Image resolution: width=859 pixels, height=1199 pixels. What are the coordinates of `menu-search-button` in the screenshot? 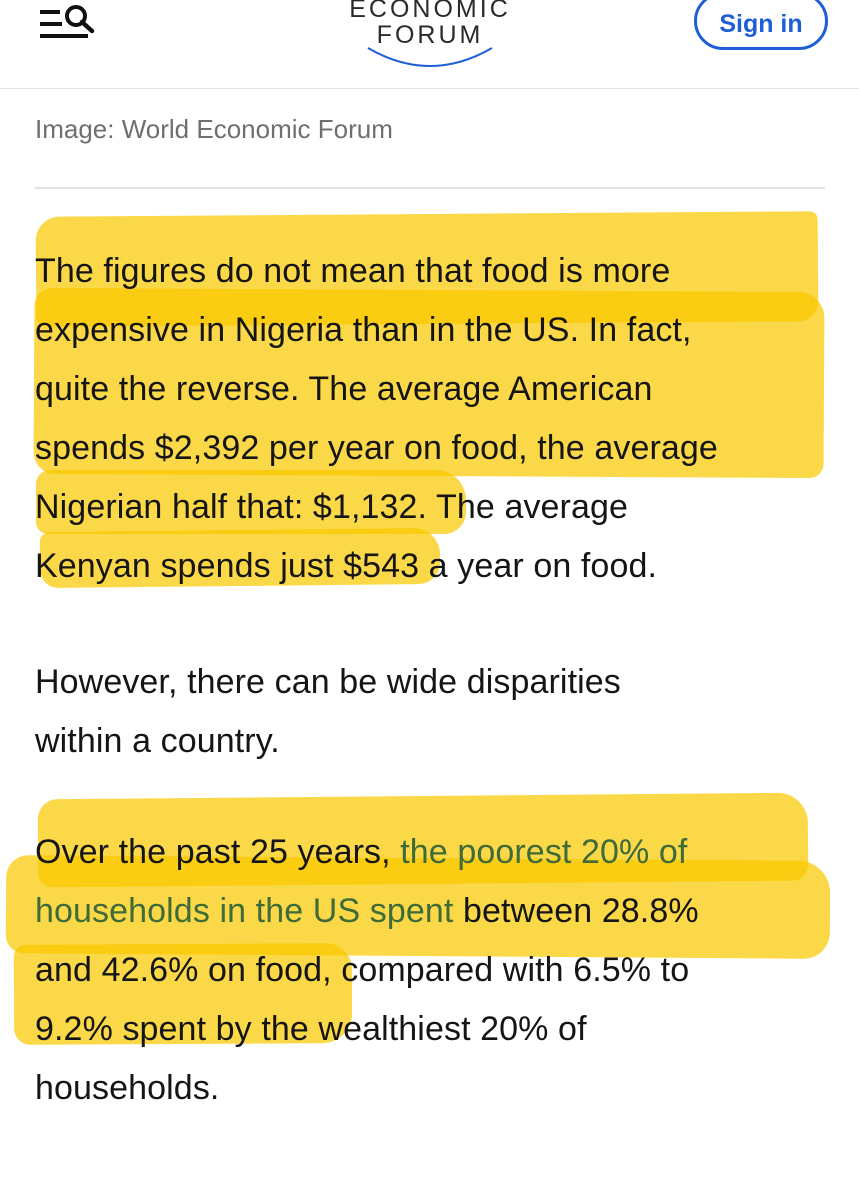 It's located at (71, 25).